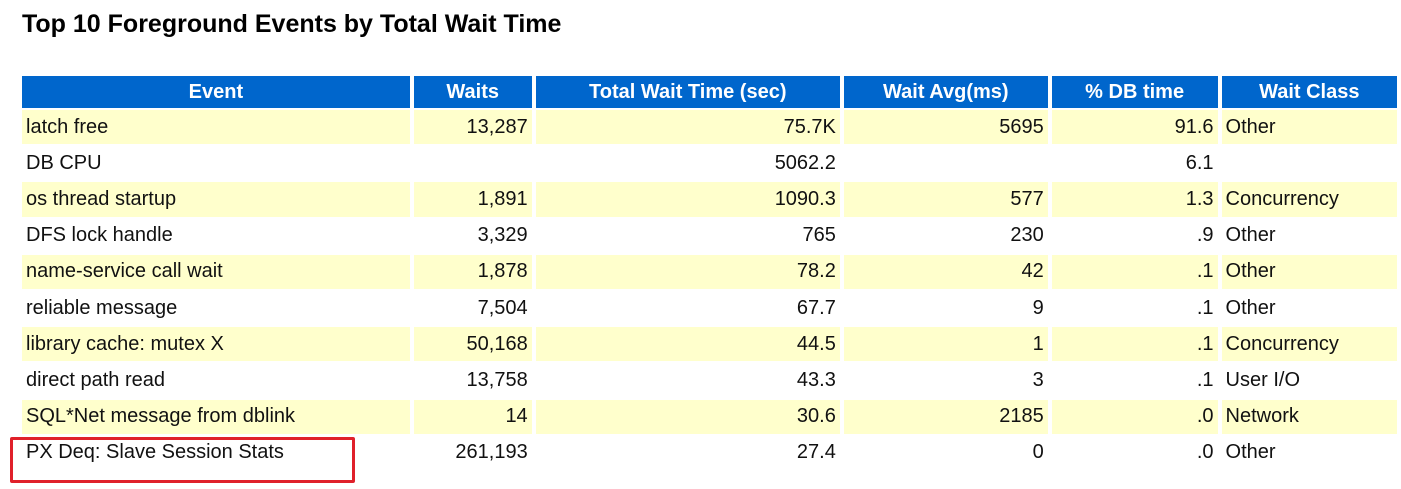  What do you see at coordinates (709, 163) in the screenshot?
I see `table-row: DB CPU 5062.2 6.1` at bounding box center [709, 163].